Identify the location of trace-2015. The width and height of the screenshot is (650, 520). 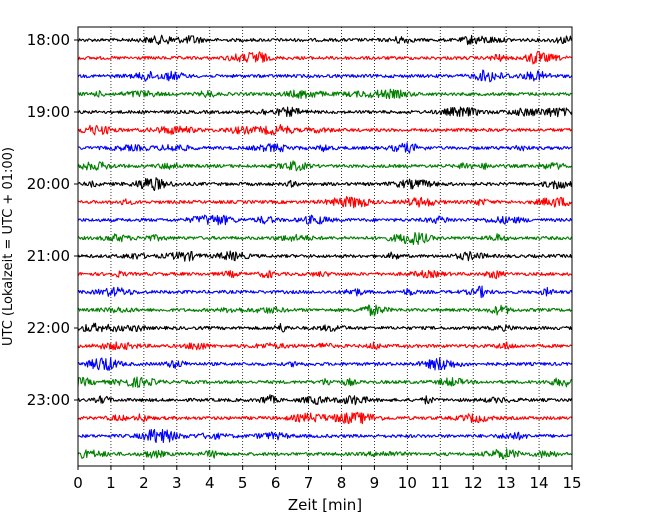
(325, 202).